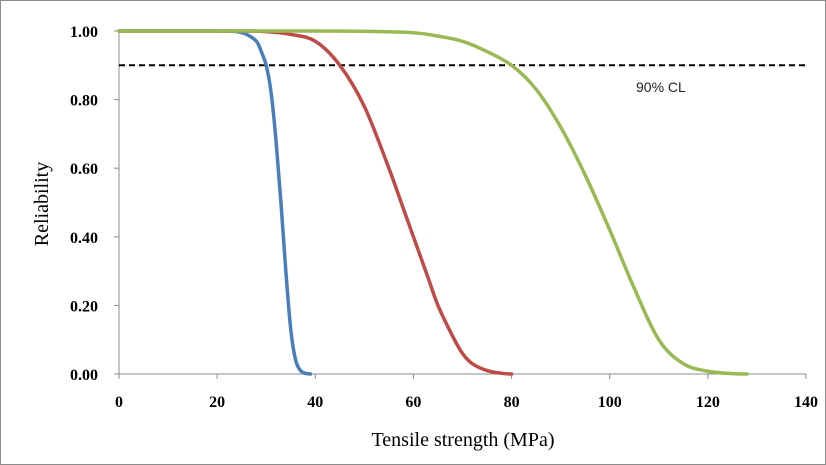 This screenshot has width=826, height=465. What do you see at coordinates (463, 79) in the screenshot?
I see `reference-line-group: 90% CL` at bounding box center [463, 79].